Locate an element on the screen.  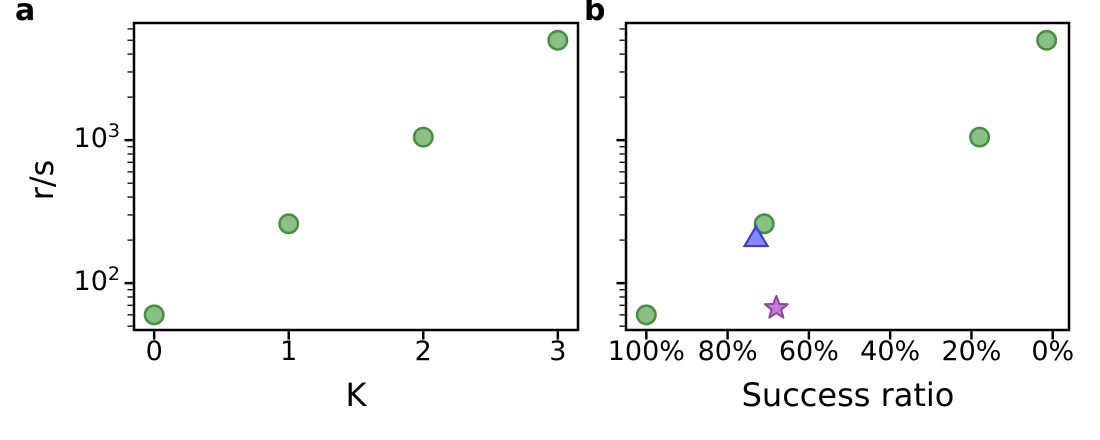
marker-star is located at coordinates (776, 306).